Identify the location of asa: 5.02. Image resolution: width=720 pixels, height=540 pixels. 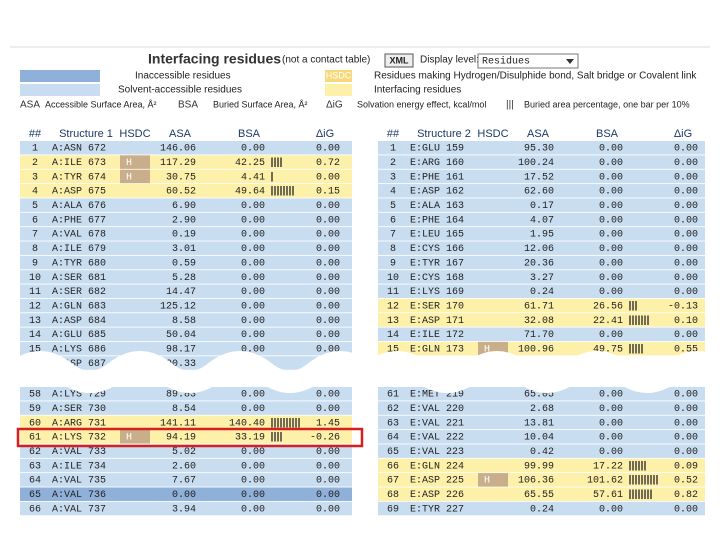
(184, 452).